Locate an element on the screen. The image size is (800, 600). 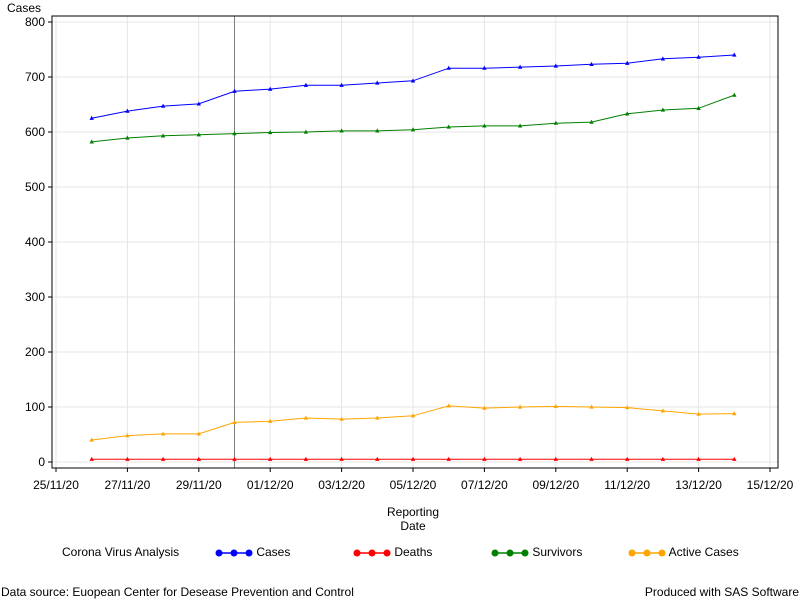
legend-item-active-cases: Active Cases is located at coordinates (683, 552).